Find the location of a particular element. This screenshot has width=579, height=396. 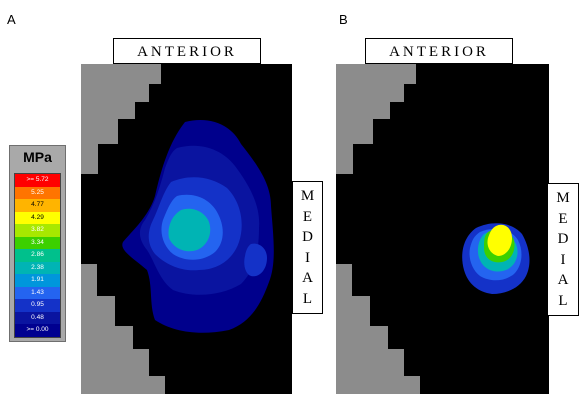

panel-b-anterior-label: ANTERIOR is located at coordinates (439, 51).